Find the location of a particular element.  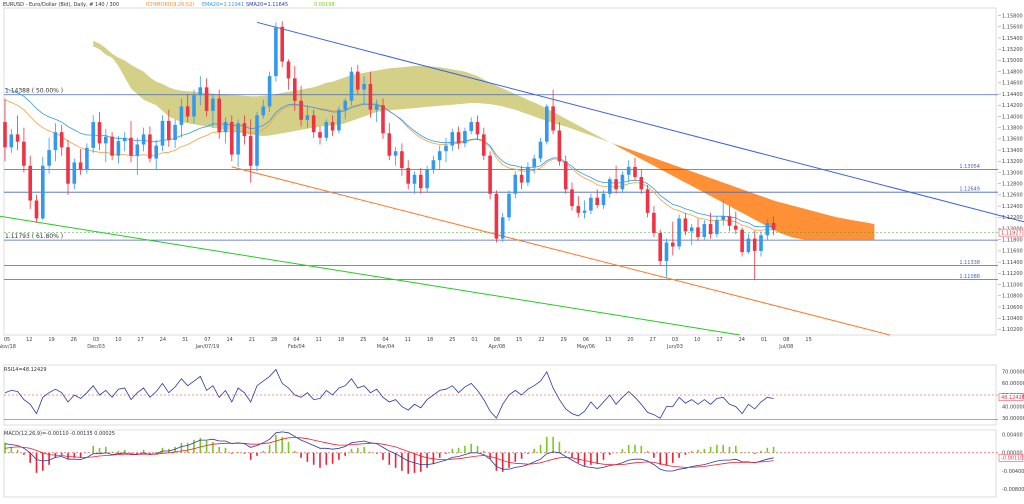

price-tick-label: 1.11600 is located at coordinates (1012, 252).